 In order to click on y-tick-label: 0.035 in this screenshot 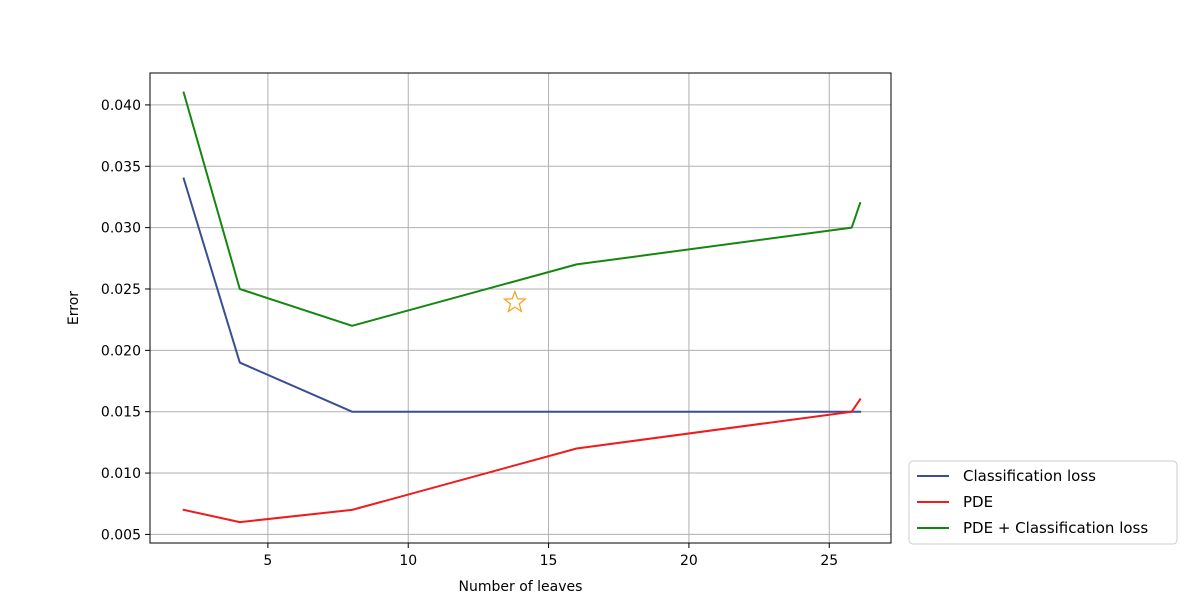, I will do `click(121, 167)`.